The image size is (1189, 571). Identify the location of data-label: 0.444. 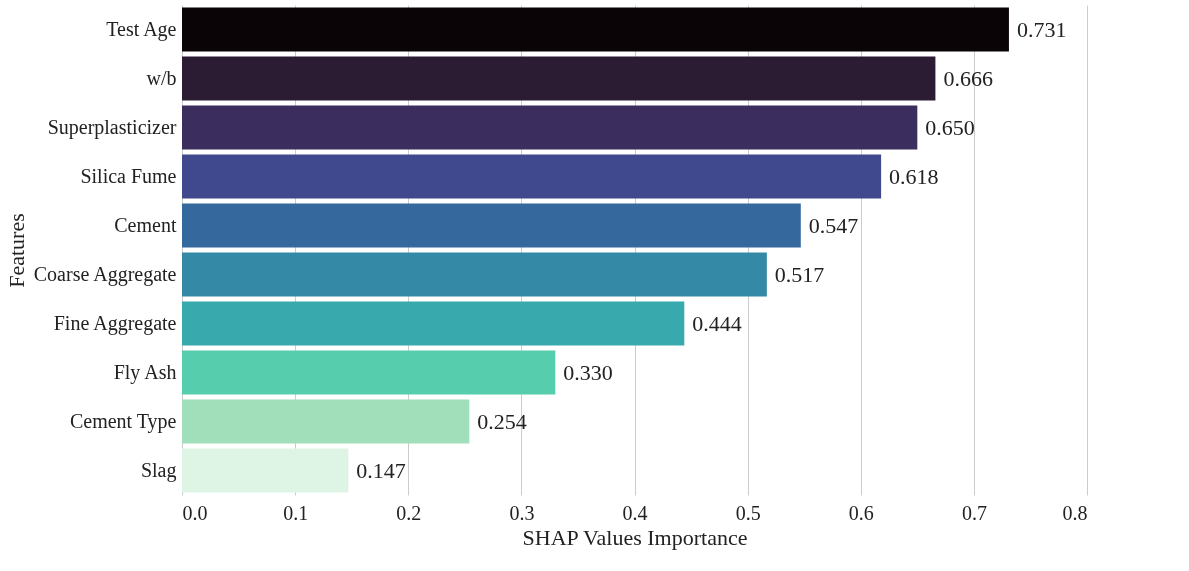
(717, 323).